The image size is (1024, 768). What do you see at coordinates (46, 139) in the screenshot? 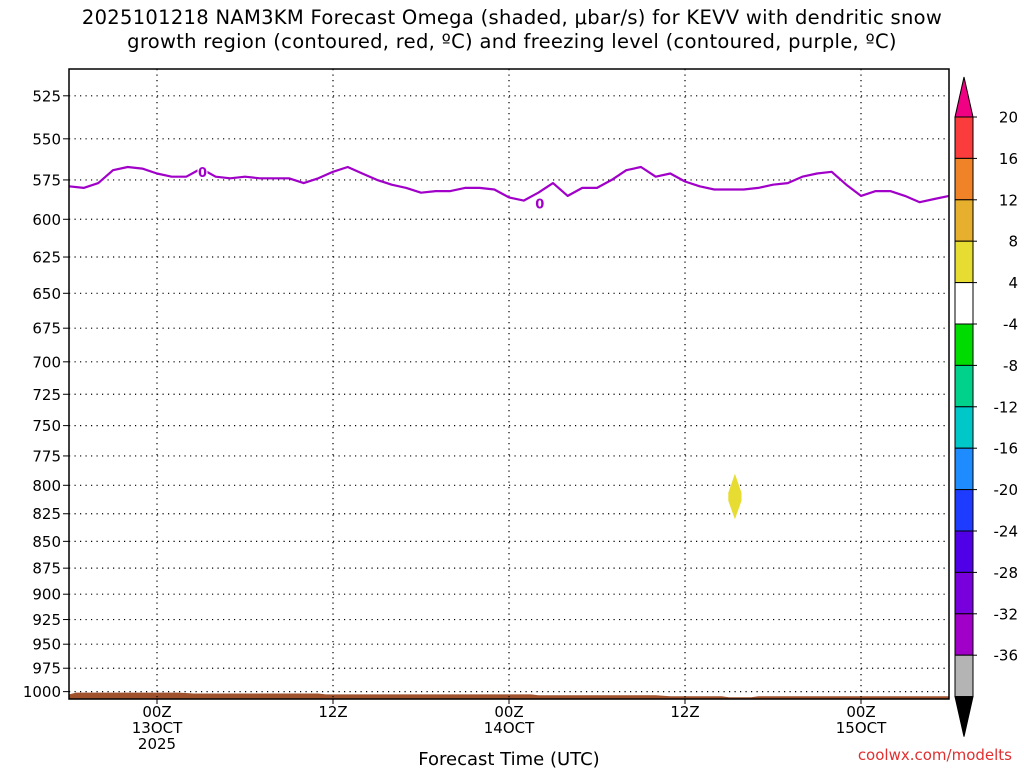
I see `y-tick-label: 550` at bounding box center [46, 139].